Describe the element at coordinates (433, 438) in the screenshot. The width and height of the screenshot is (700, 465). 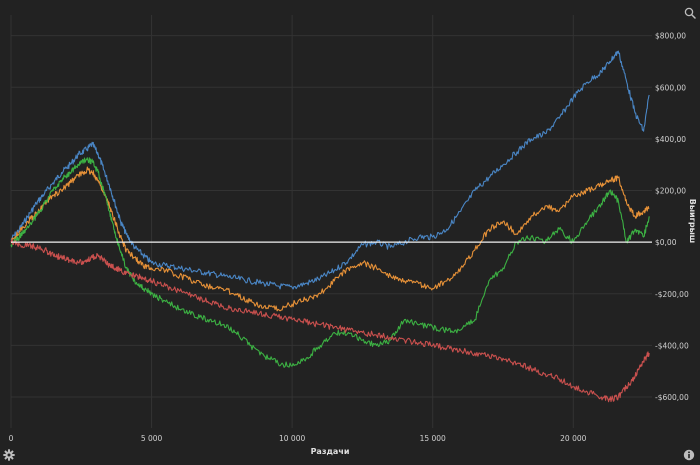
I see `x-tick-label: 15 000` at that location.